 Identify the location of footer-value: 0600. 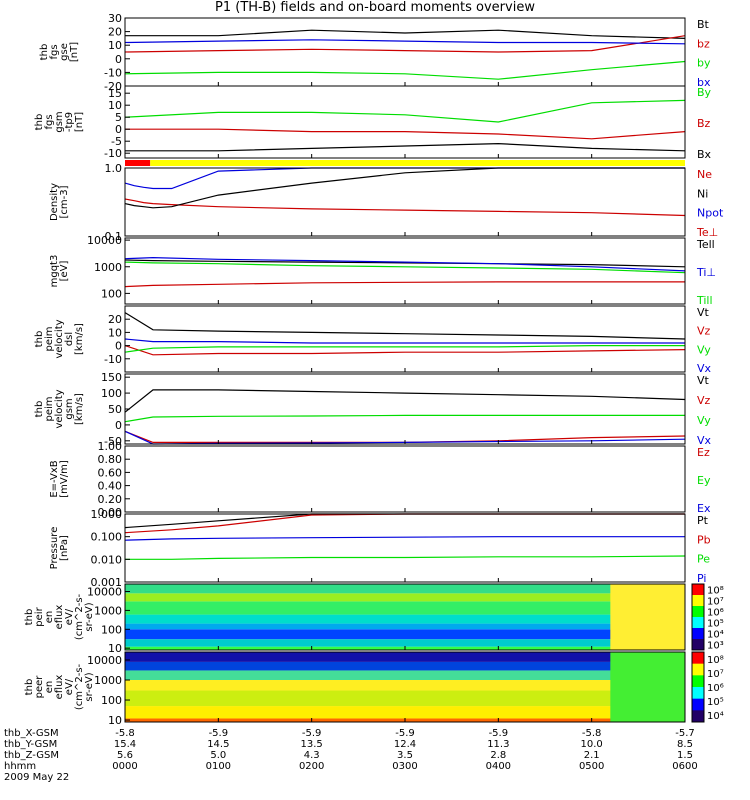
(684, 766).